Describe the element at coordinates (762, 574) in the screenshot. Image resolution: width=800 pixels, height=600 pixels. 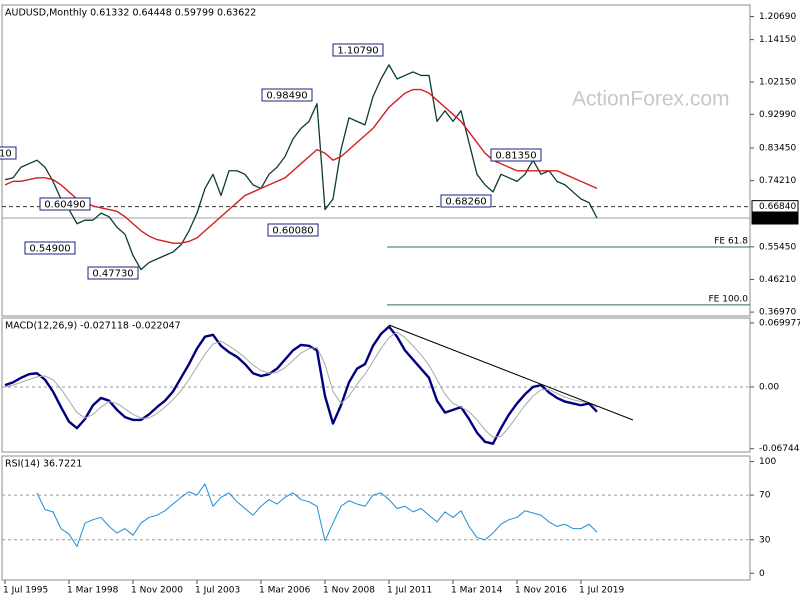
I see `y-tick-label: 0` at that location.